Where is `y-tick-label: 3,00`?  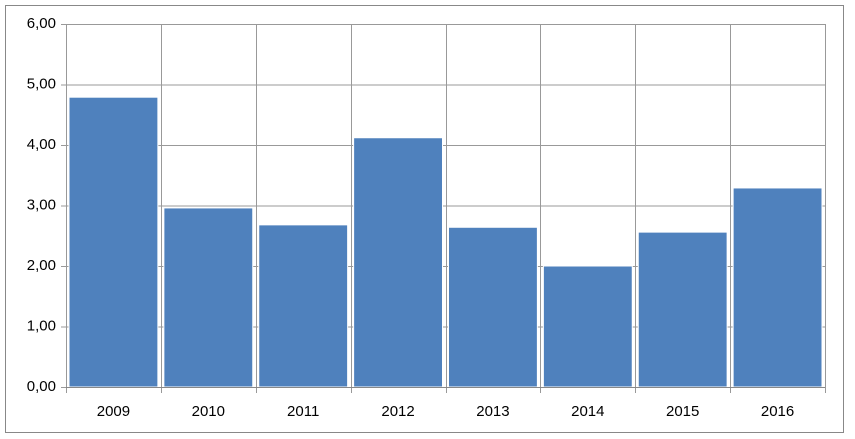 y-tick-label: 3,00 is located at coordinates (41, 204).